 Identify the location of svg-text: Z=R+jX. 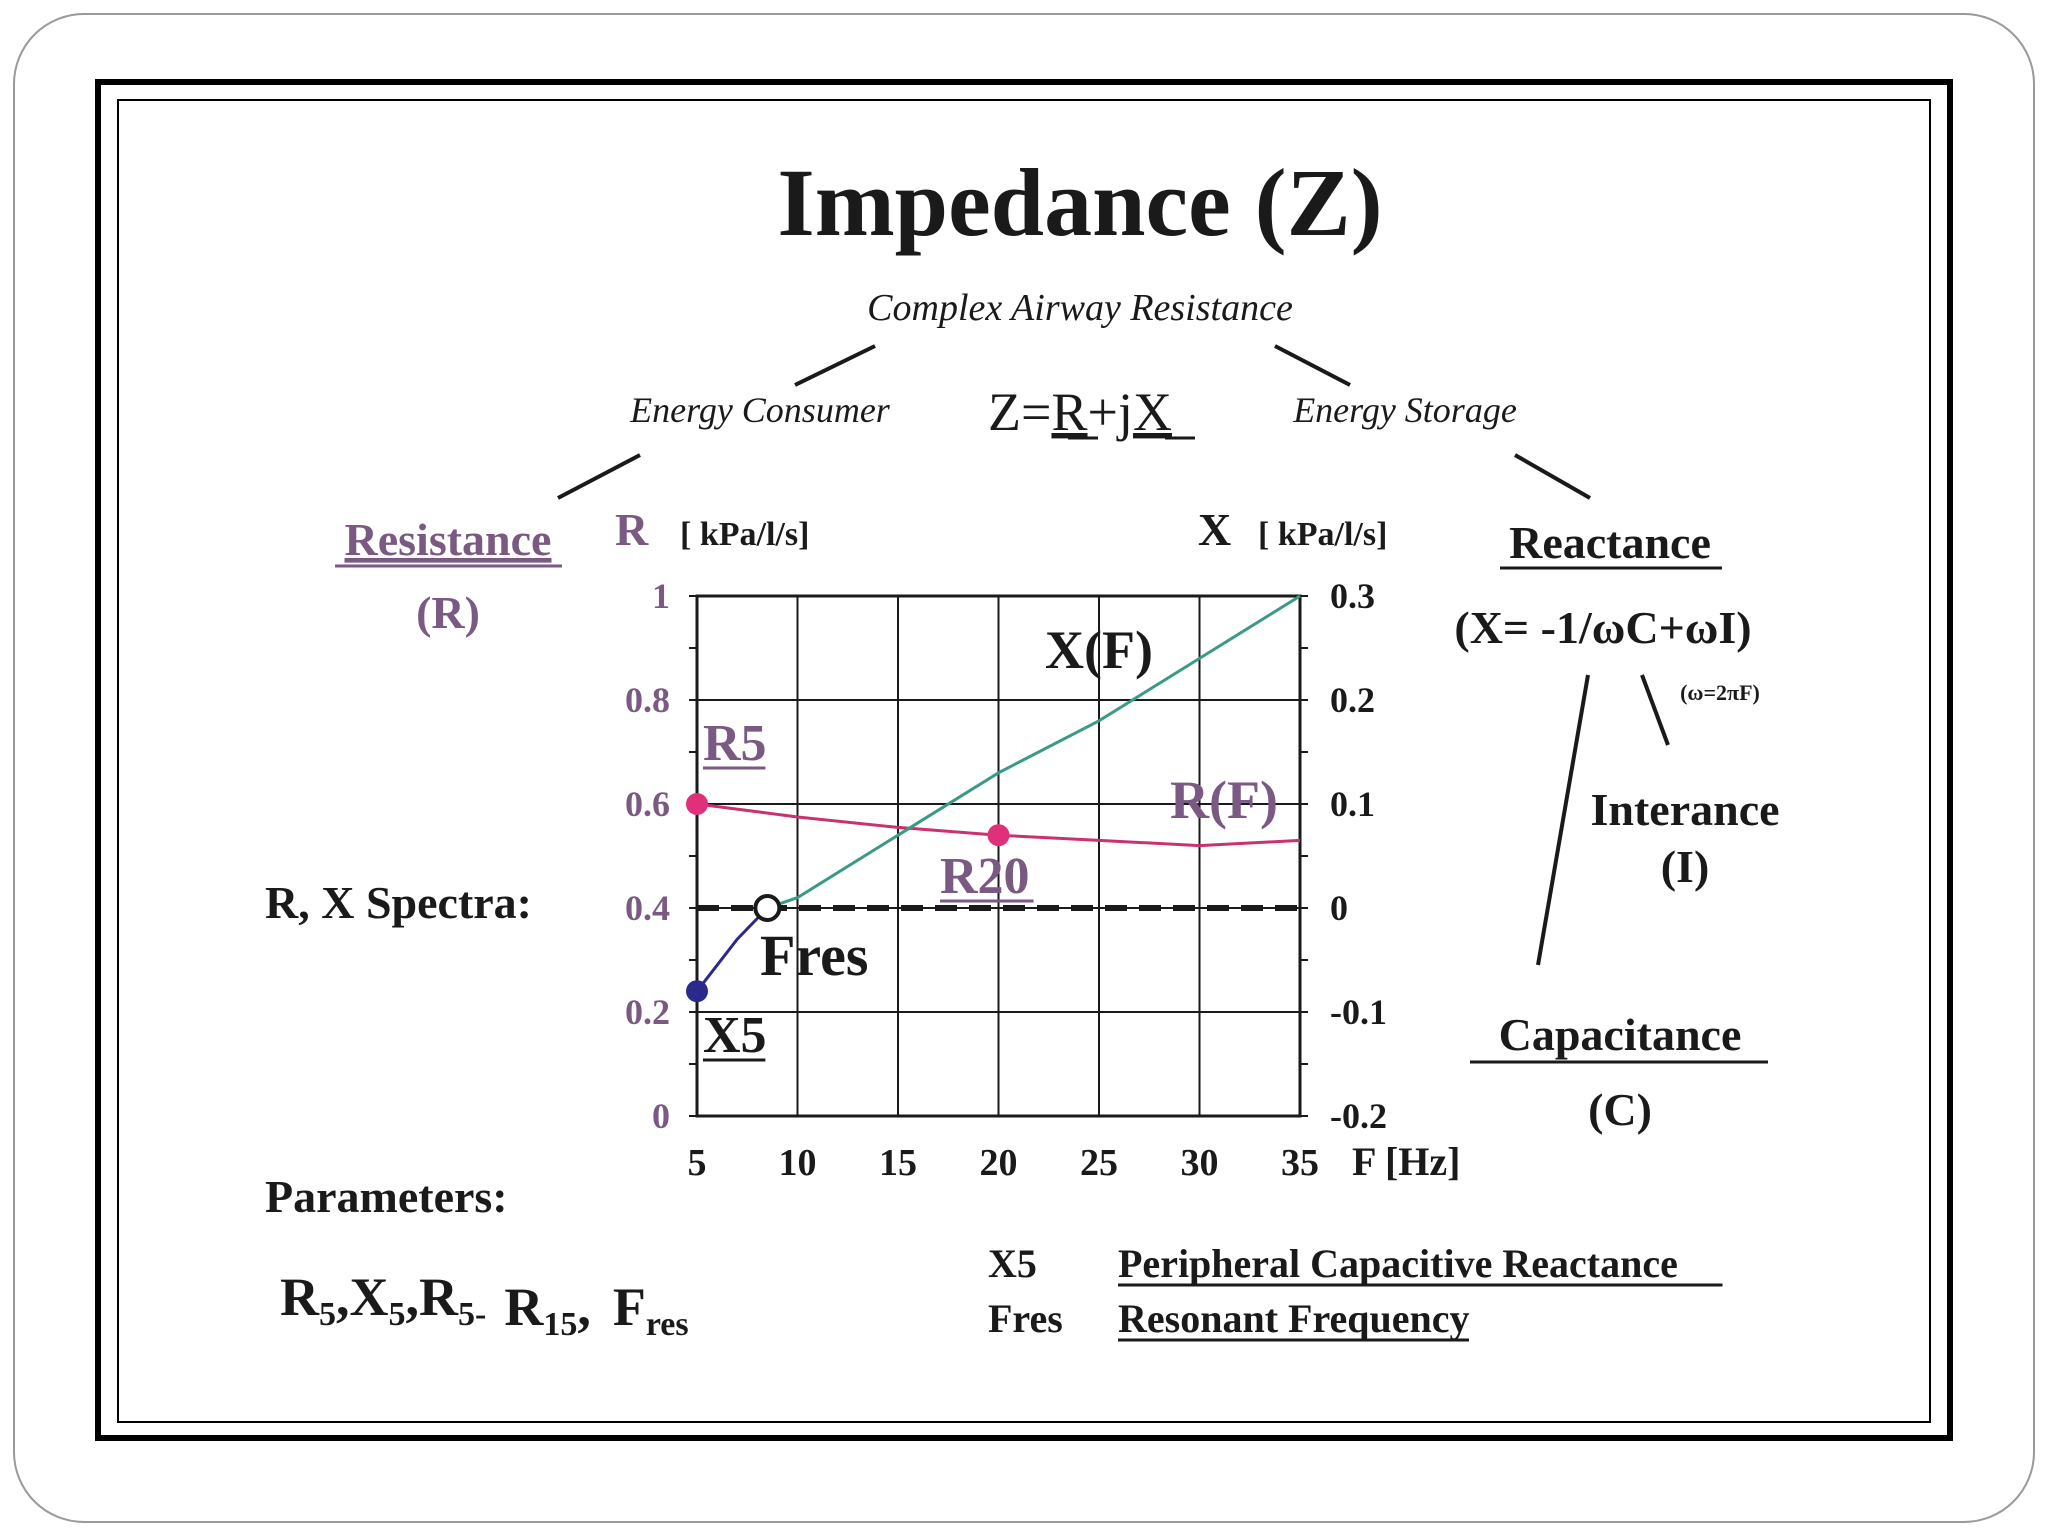
(1080, 412).